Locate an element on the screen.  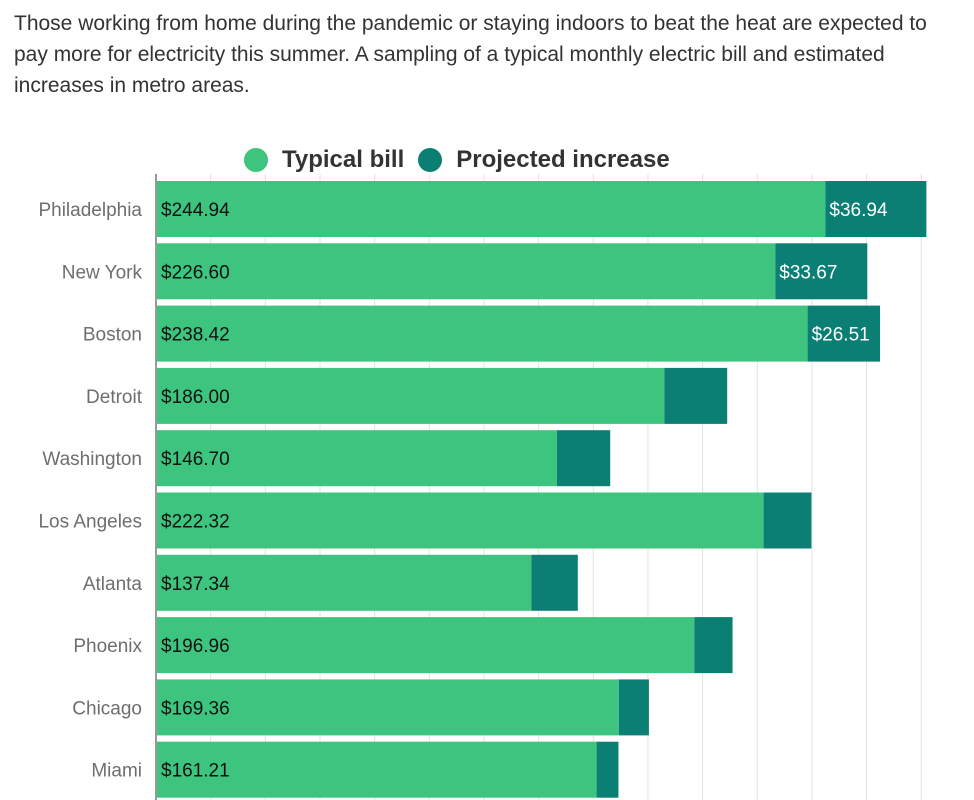
value-label-typical-bill: $169.36 is located at coordinates (195, 708).